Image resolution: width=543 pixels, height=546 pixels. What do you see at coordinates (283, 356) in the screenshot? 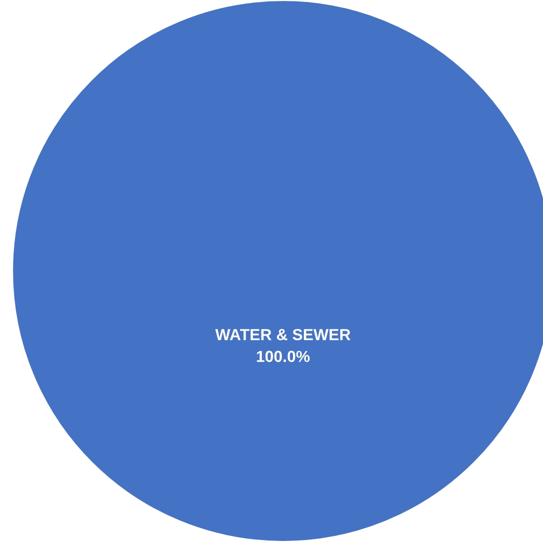
I see `data-label: 100.0%` at bounding box center [283, 356].